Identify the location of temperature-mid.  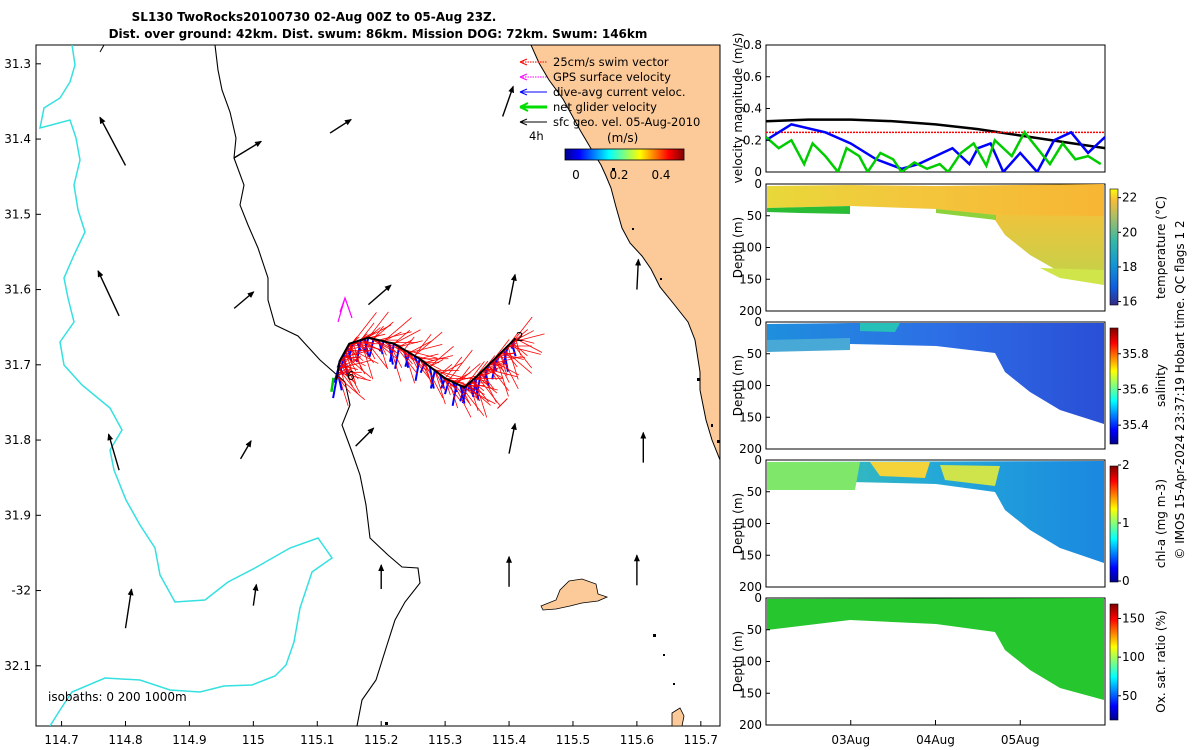
(966, 214).